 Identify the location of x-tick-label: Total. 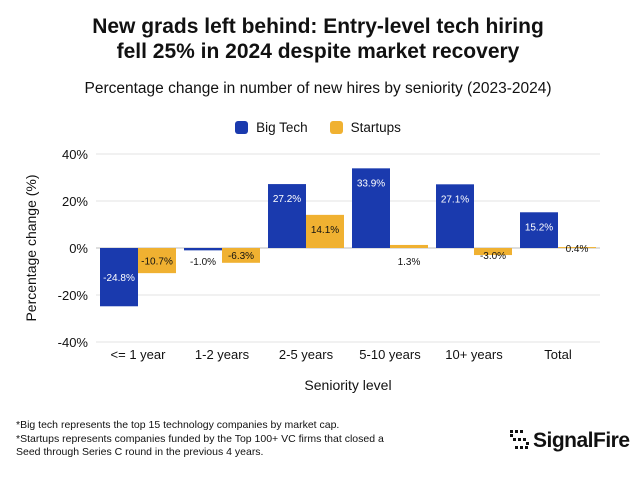
(558, 354).